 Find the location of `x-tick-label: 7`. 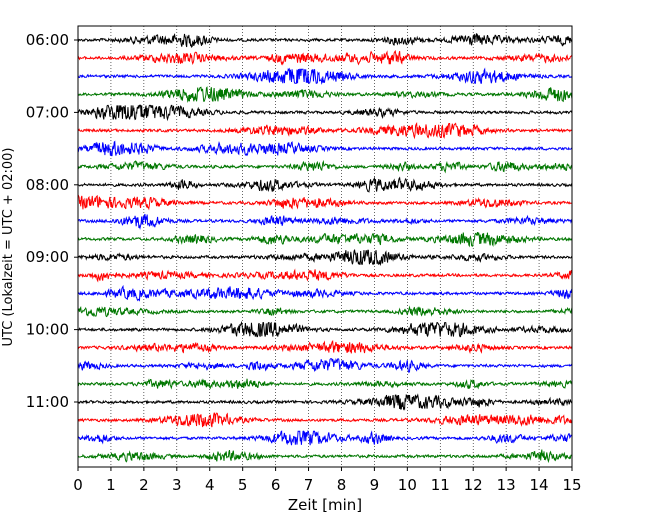

x-tick-label: 7 is located at coordinates (309, 485).